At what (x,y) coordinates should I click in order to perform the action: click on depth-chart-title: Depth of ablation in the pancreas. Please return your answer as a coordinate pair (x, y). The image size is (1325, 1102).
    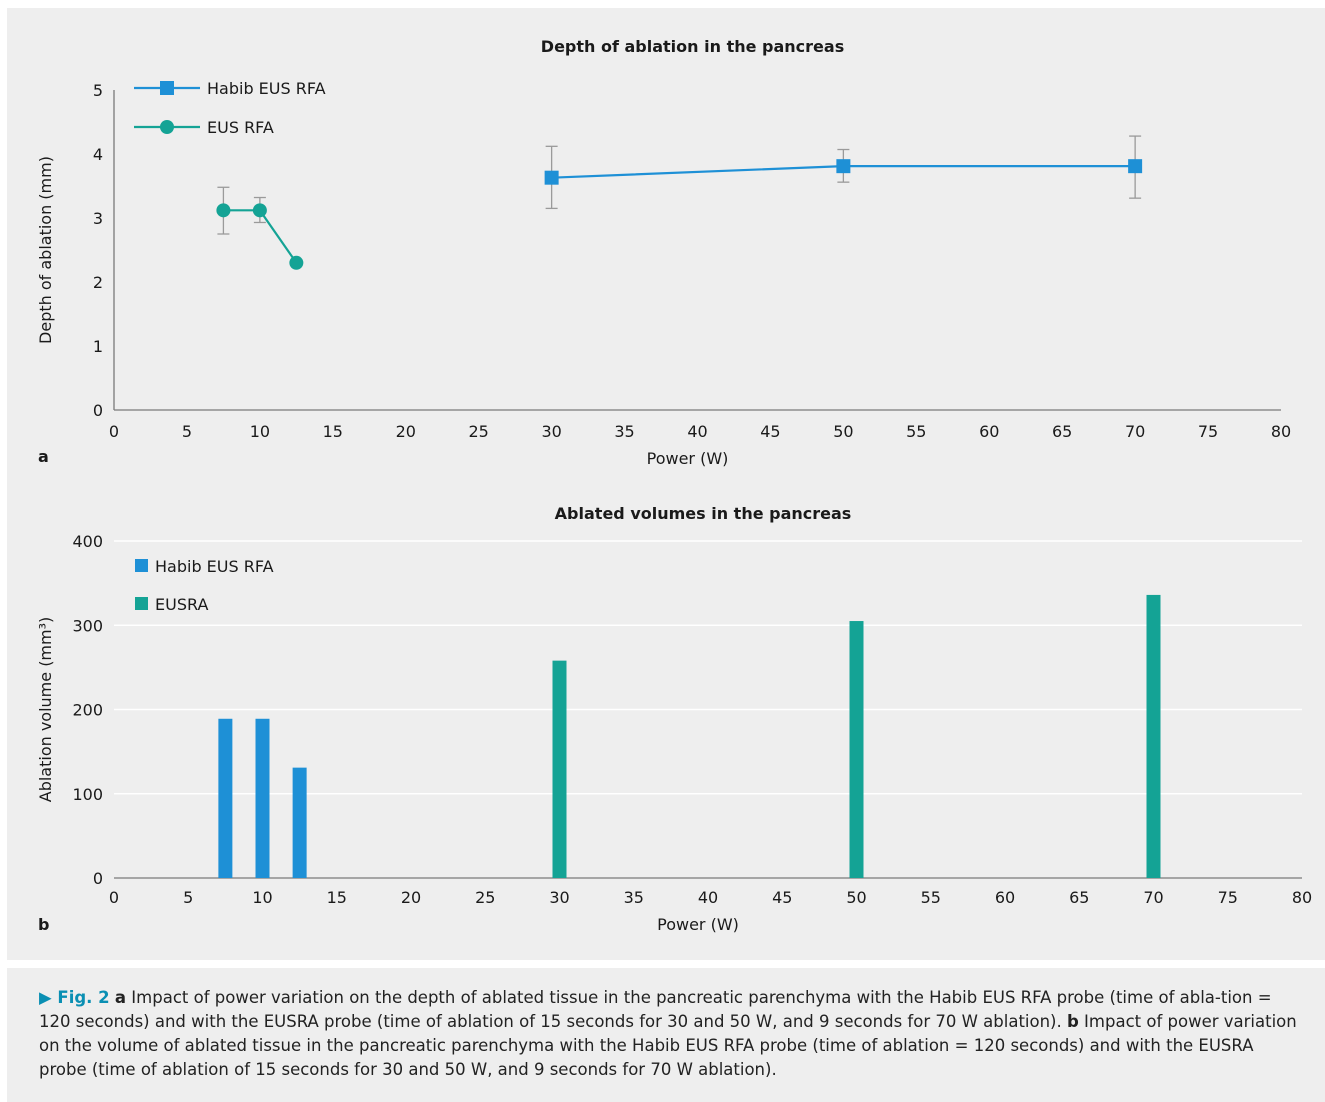
    Looking at the image, I should click on (692, 46).